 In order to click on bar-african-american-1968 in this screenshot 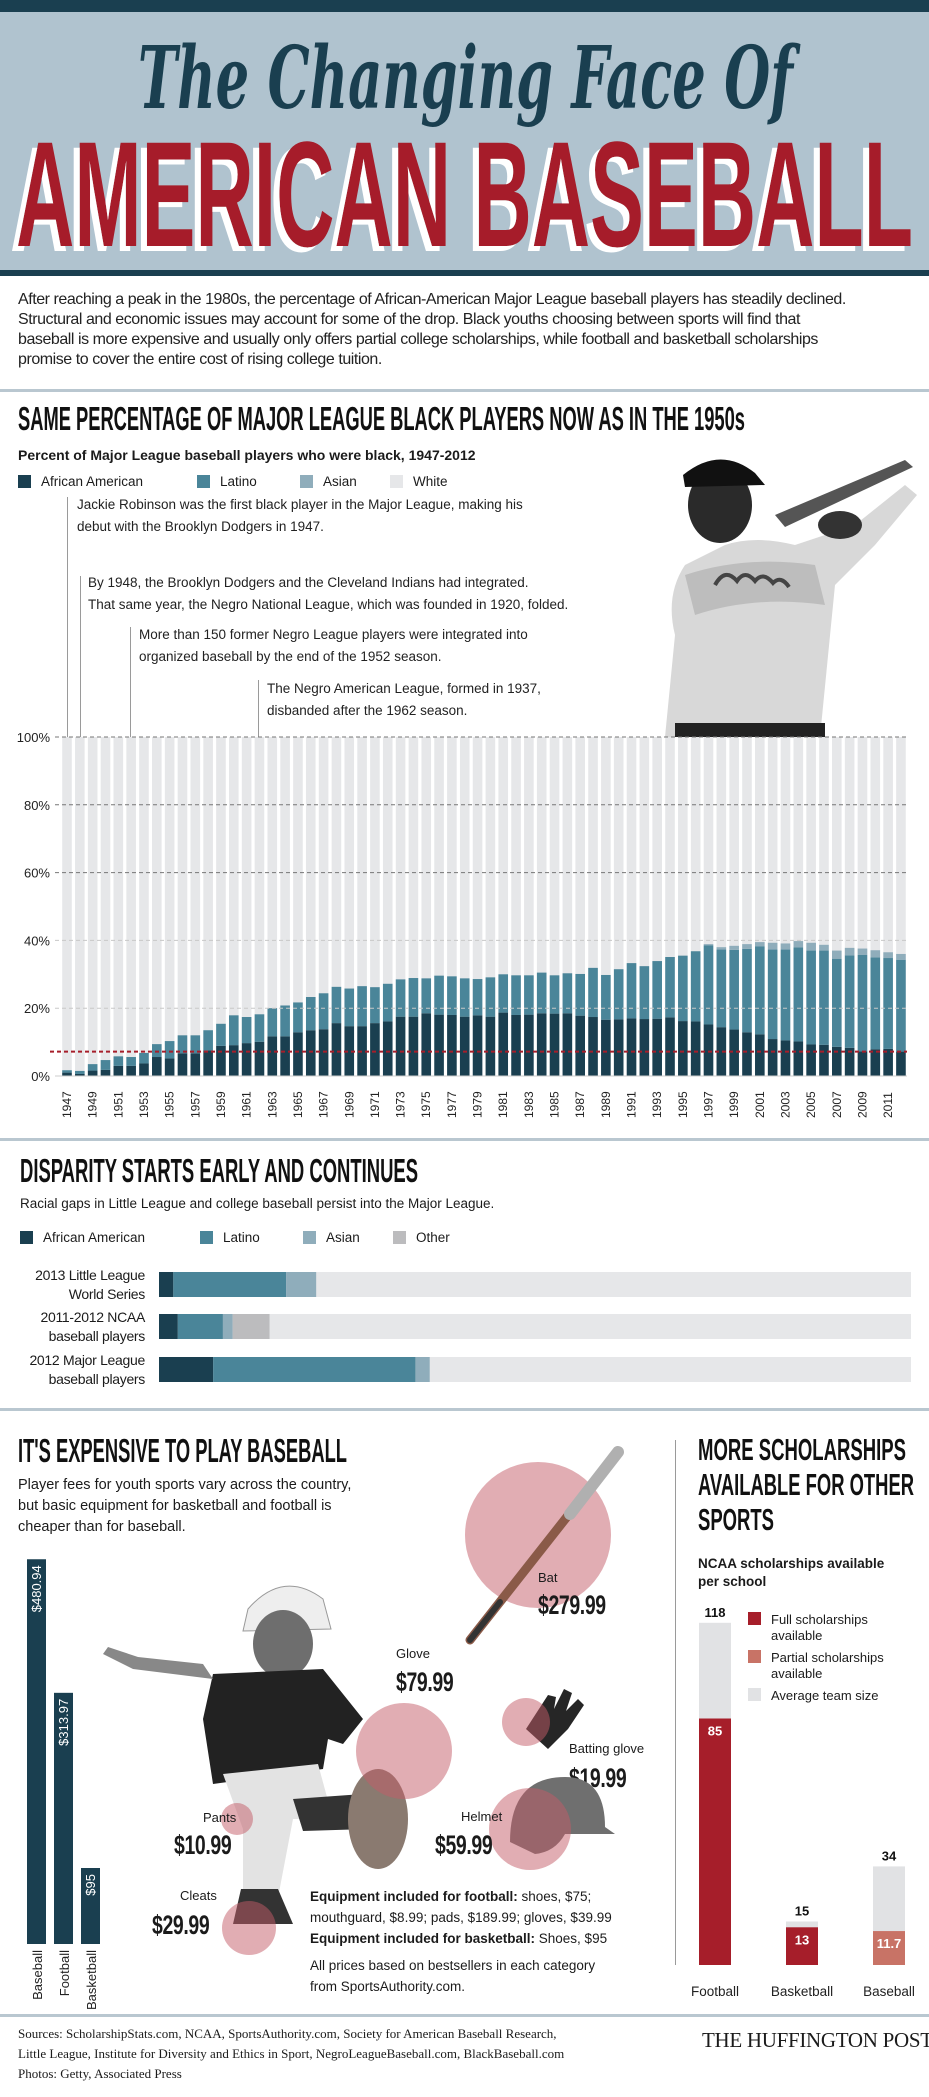, I will do `click(336, 1049)`.